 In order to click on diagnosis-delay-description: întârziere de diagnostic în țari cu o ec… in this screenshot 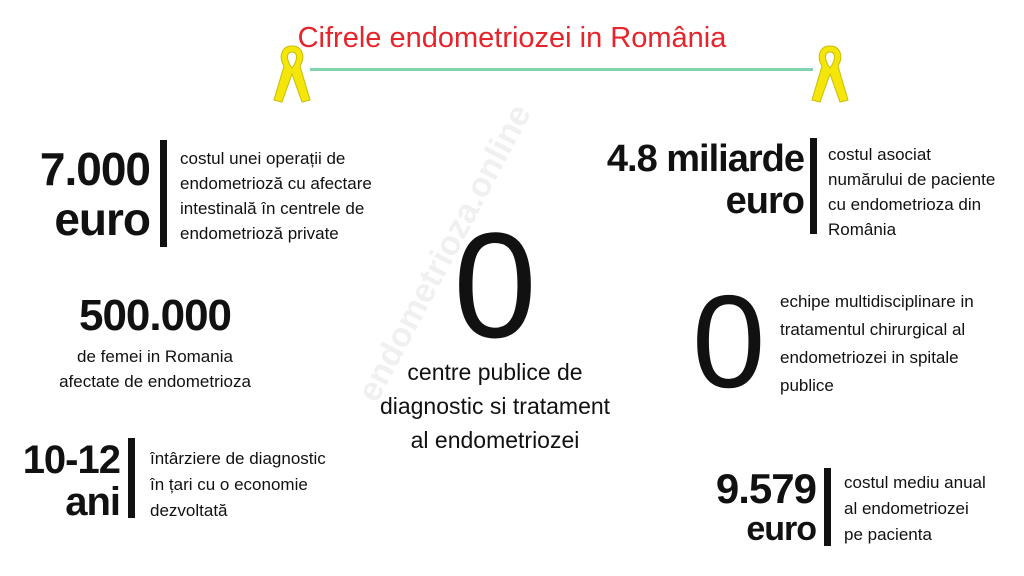, I will do `click(238, 484)`.